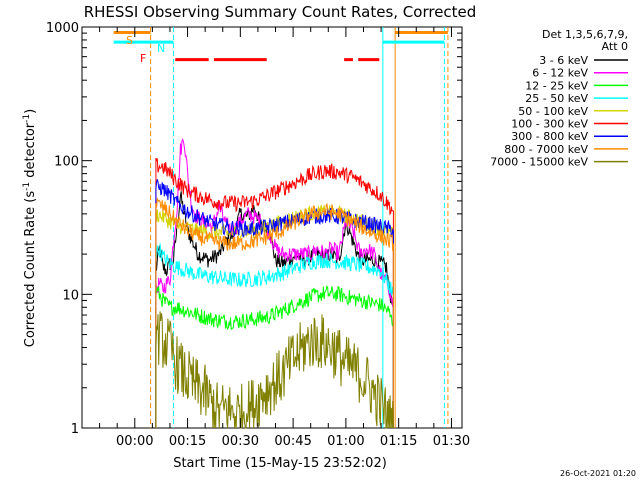 The width and height of the screenshot is (640, 484). I want to click on flag-segments, so click(280, 46).